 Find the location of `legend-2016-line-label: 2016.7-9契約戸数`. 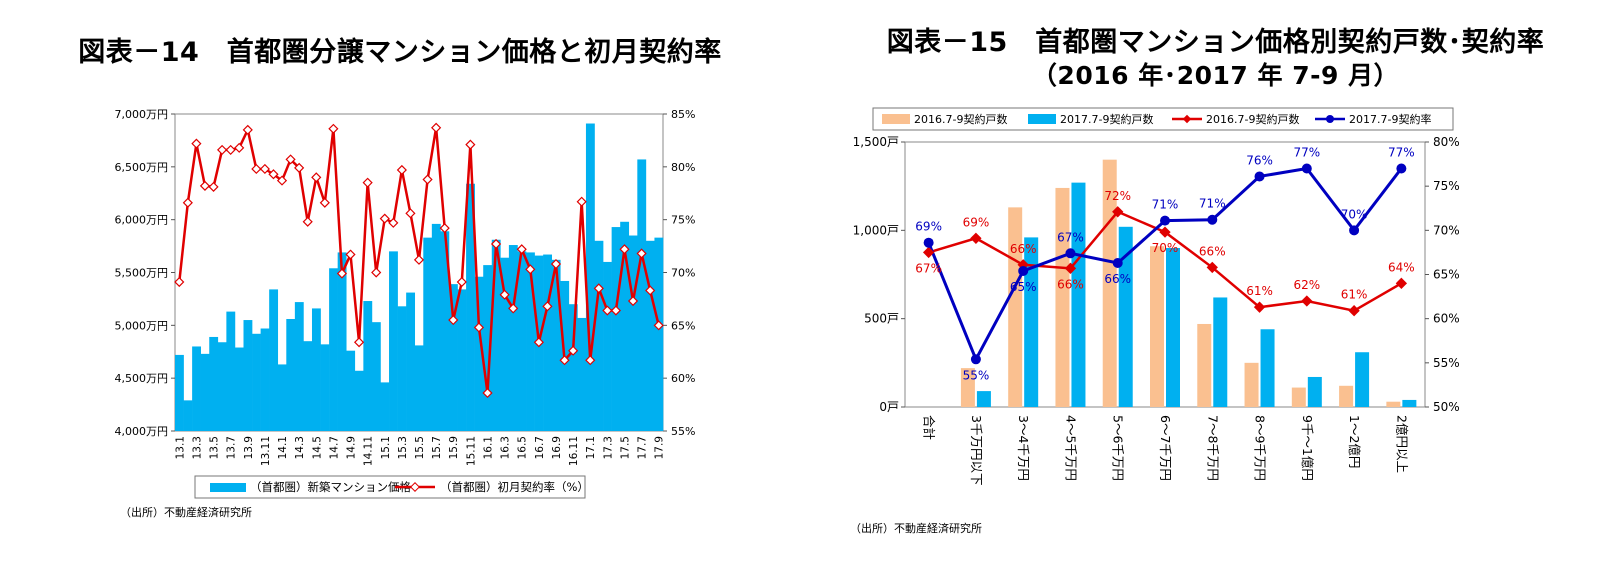

legend-2016-line-label: 2016.7-9契約戸数 is located at coordinates (1252, 119).